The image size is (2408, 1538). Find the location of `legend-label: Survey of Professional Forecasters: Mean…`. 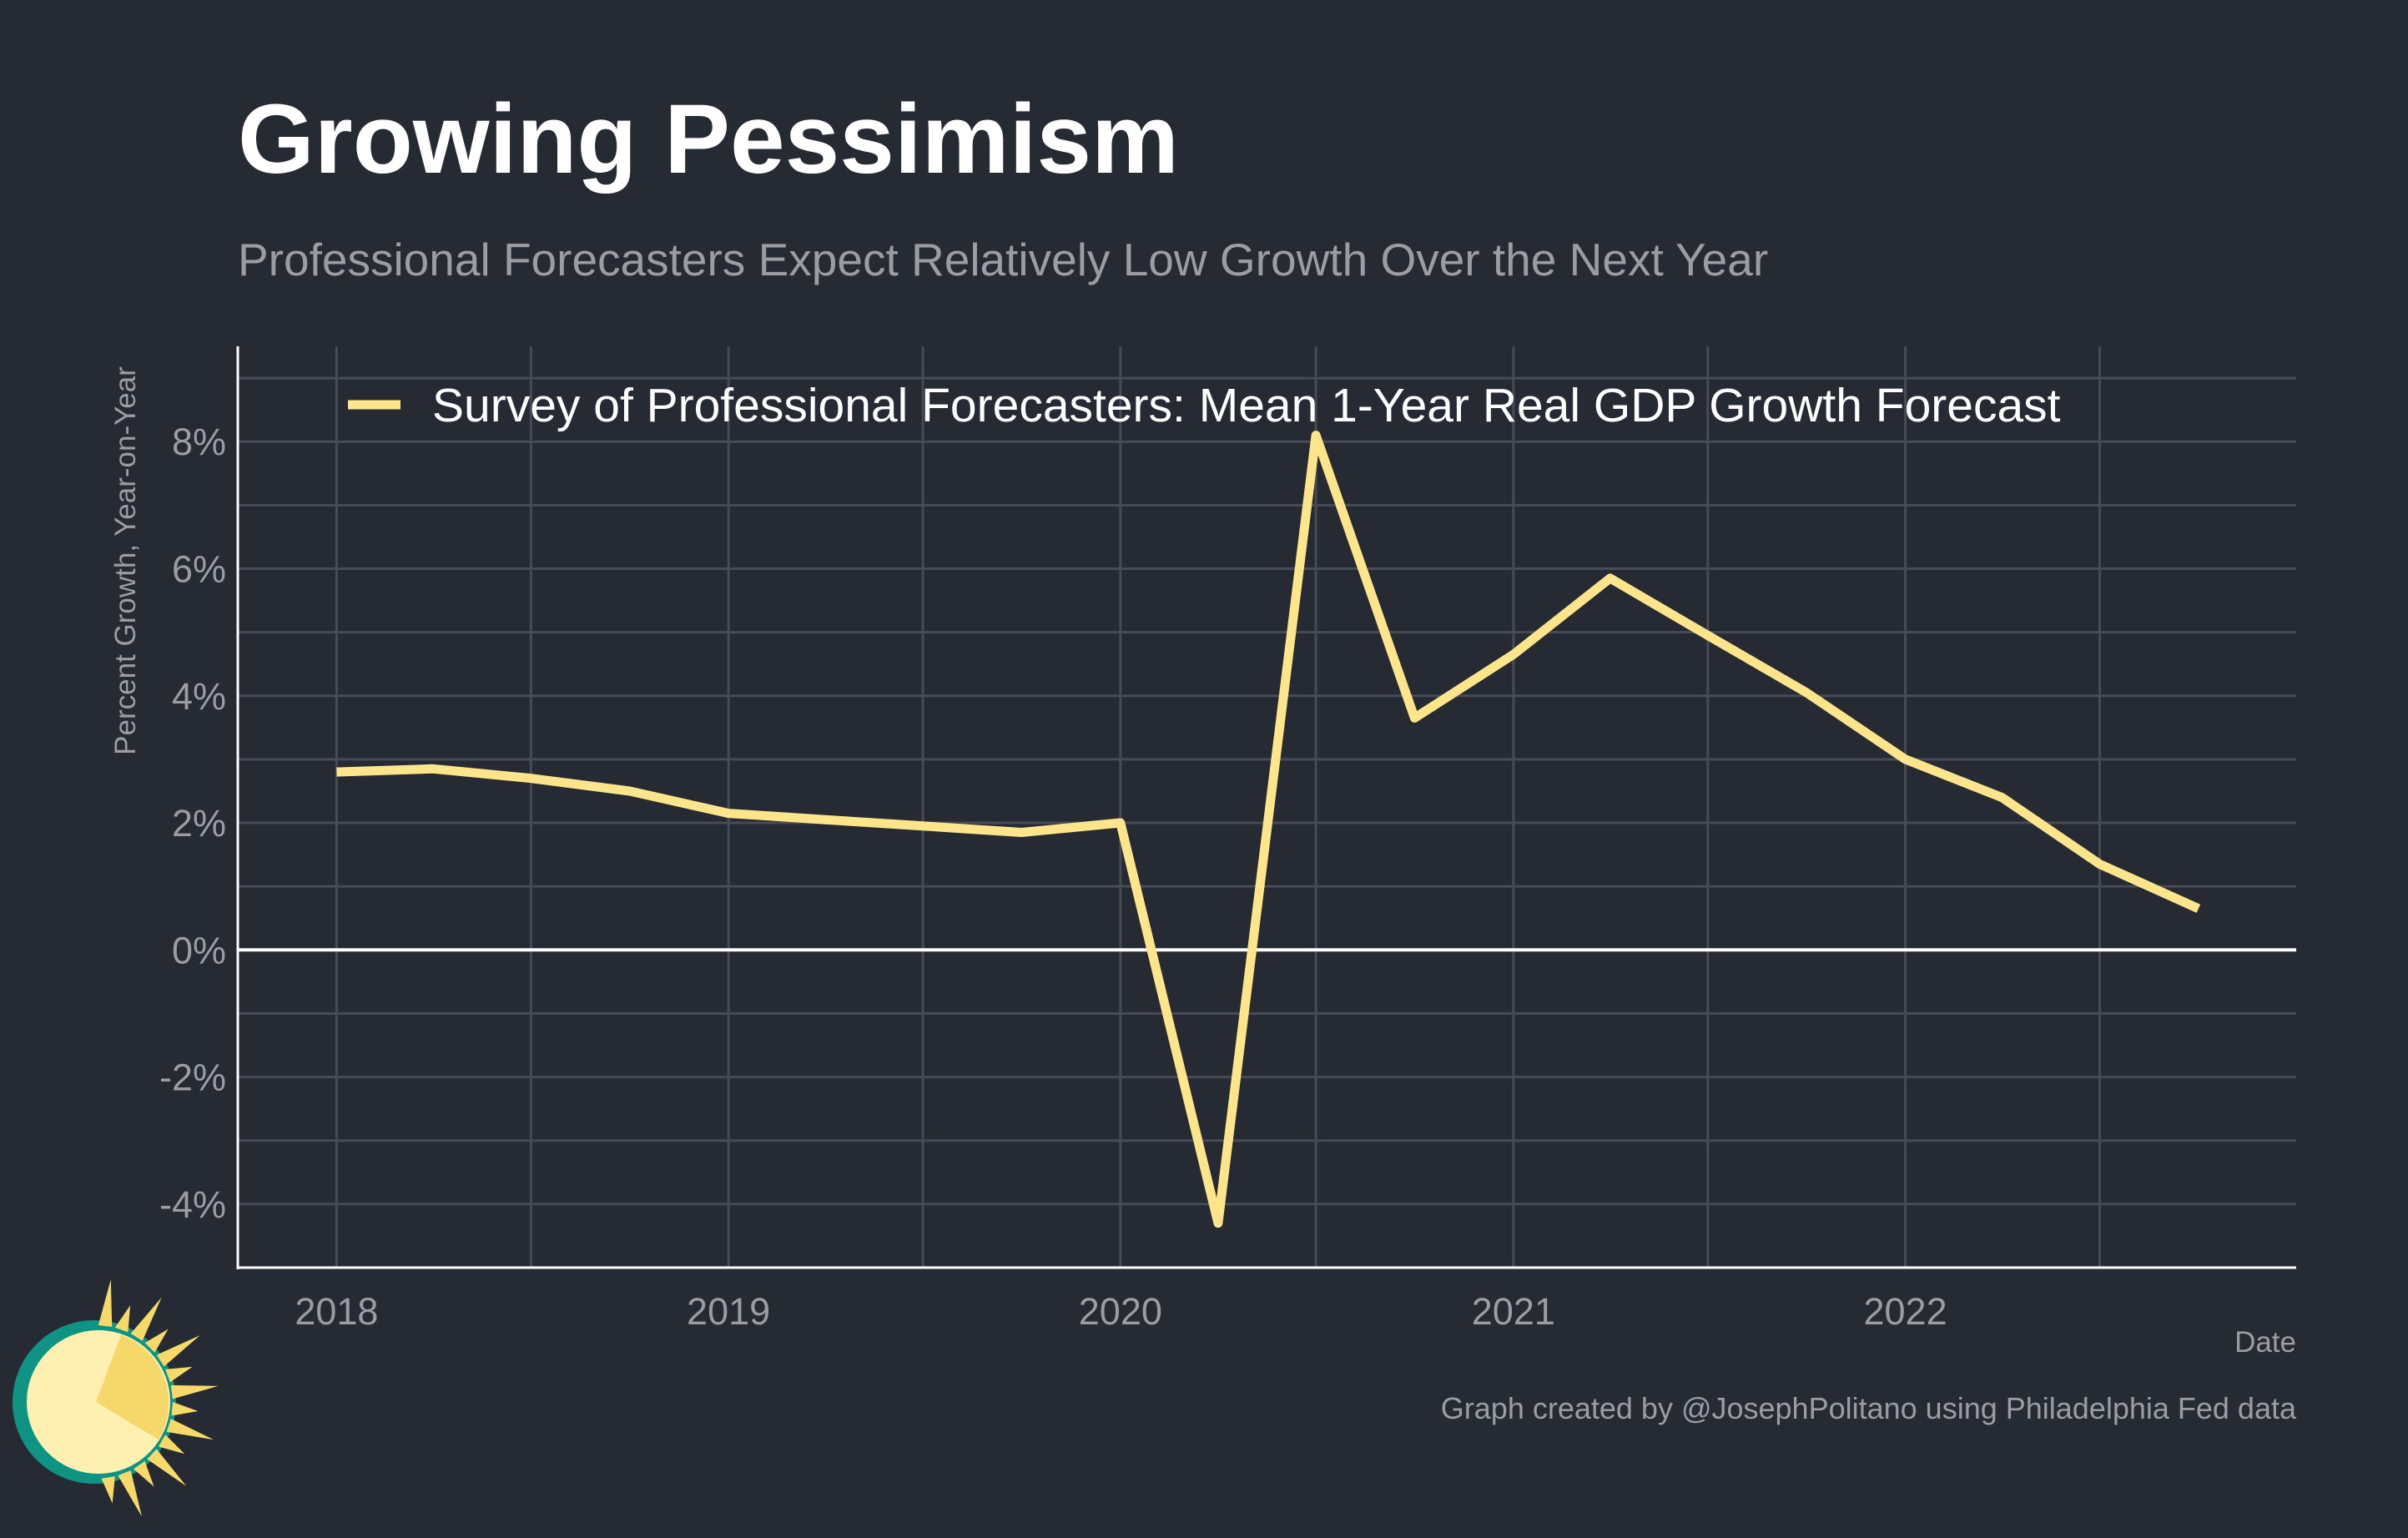

legend-label: Survey of Professional Forecasters: Mean… is located at coordinates (1246, 405).